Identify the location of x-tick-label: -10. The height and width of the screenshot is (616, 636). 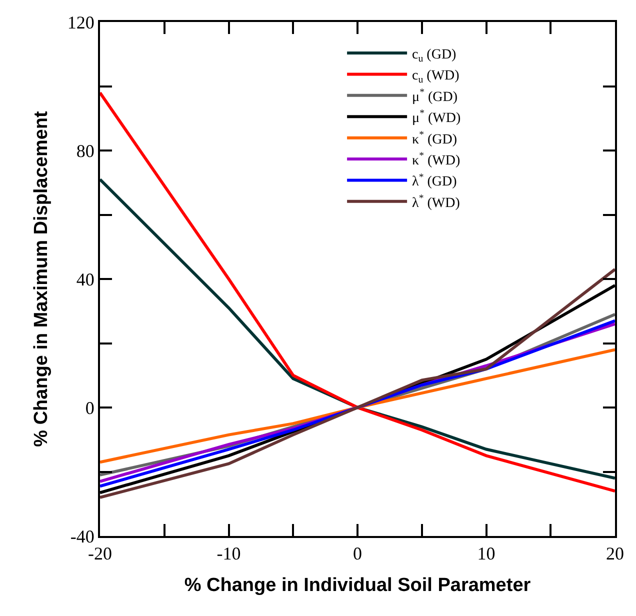
(228, 554).